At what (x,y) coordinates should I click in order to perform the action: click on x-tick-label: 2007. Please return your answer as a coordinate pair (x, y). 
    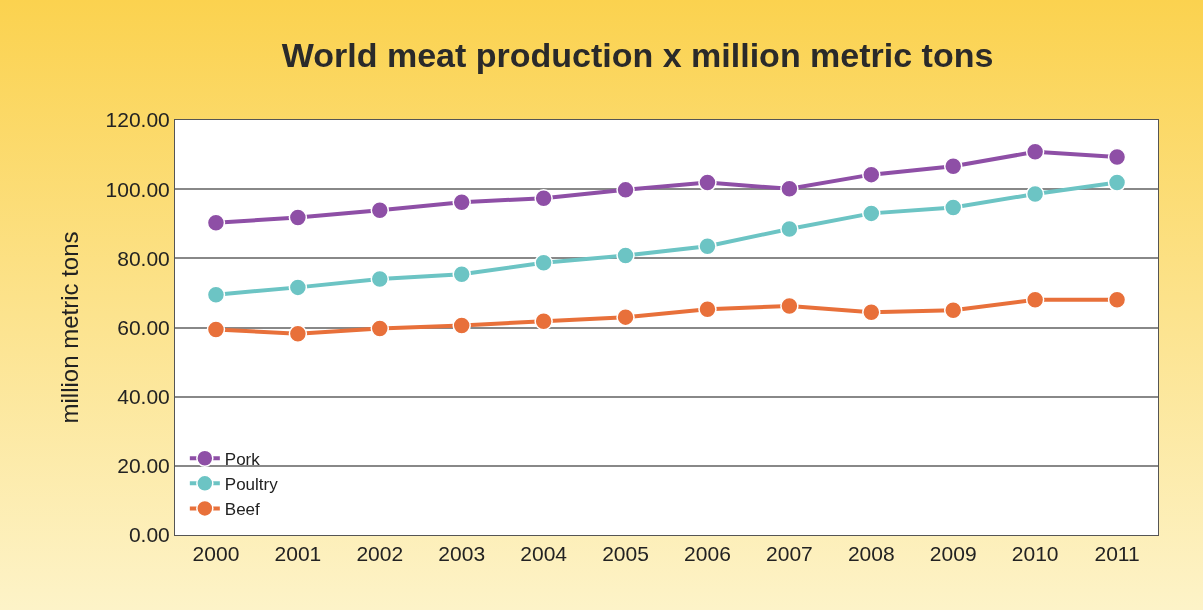
    Looking at the image, I should click on (789, 554).